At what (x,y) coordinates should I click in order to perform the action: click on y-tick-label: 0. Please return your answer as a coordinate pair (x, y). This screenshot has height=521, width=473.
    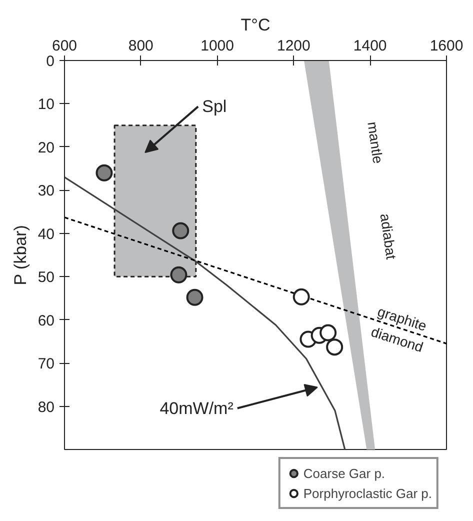
    Looking at the image, I should click on (50, 61).